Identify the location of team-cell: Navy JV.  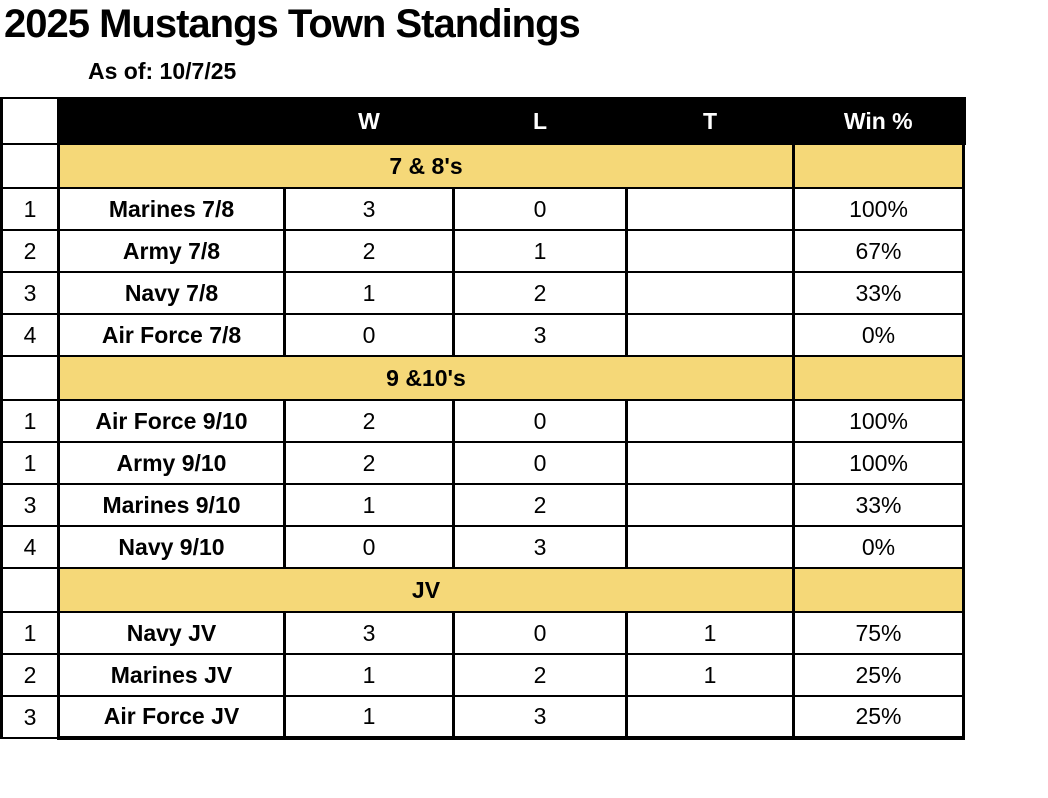
(171, 633).